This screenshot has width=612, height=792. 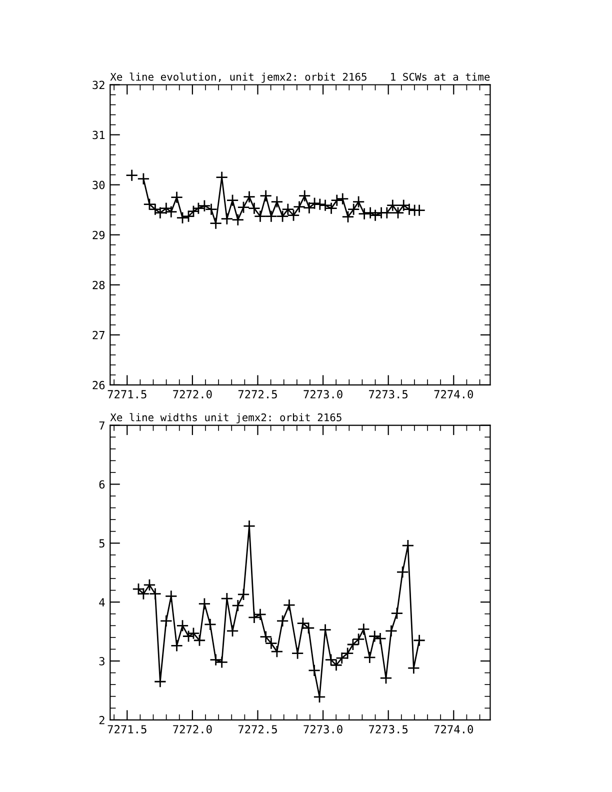 What do you see at coordinates (98, 135) in the screenshot?
I see `y-tick-label: 31` at bounding box center [98, 135].